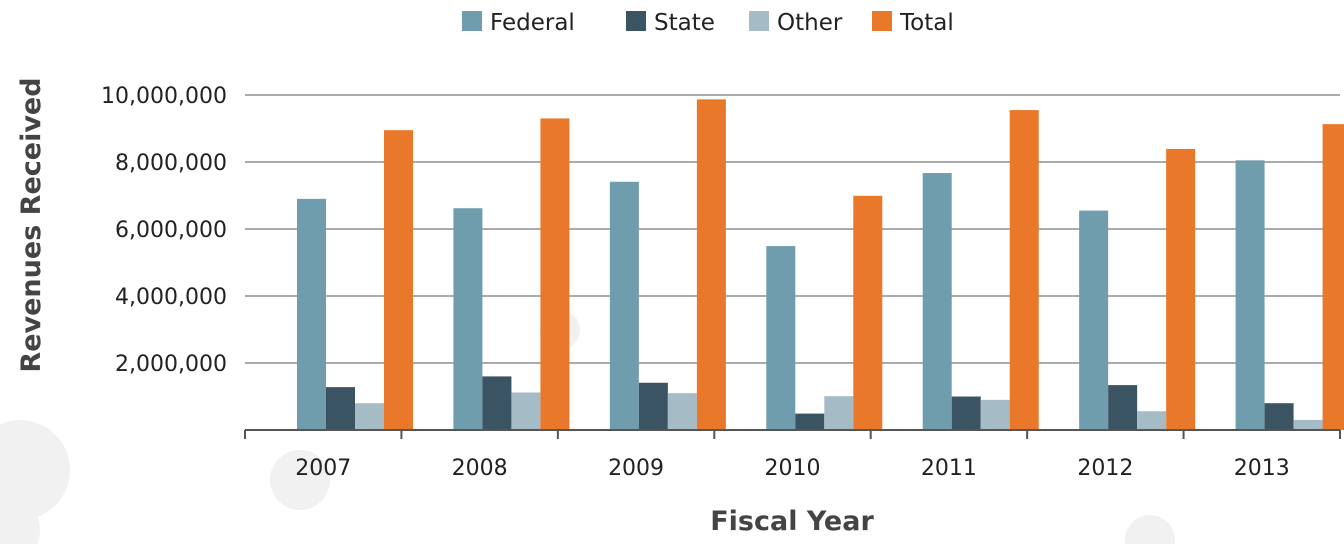 The width and height of the screenshot is (1344, 544). Describe the element at coordinates (31, 224) in the screenshot. I see `y-axis-title: Revenues Received` at that location.